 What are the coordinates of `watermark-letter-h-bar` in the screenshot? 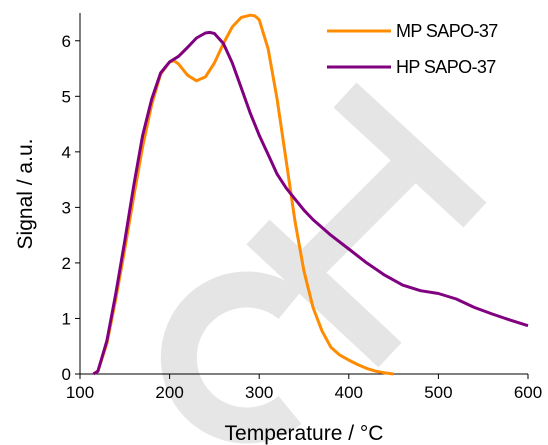 It's located at (360, 215).